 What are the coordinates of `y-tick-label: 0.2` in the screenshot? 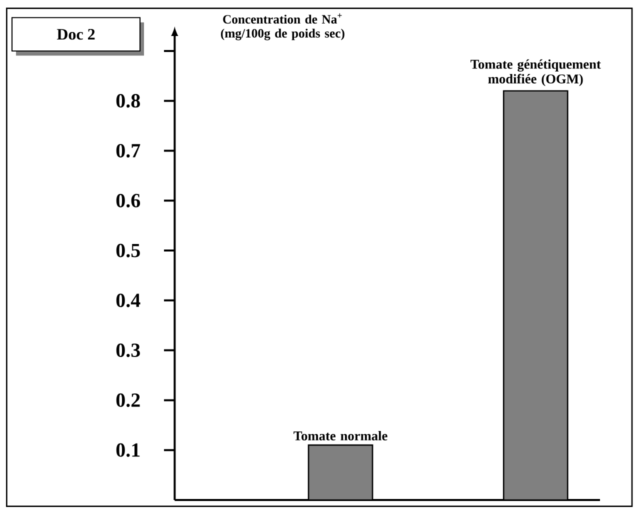 It's located at (128, 400).